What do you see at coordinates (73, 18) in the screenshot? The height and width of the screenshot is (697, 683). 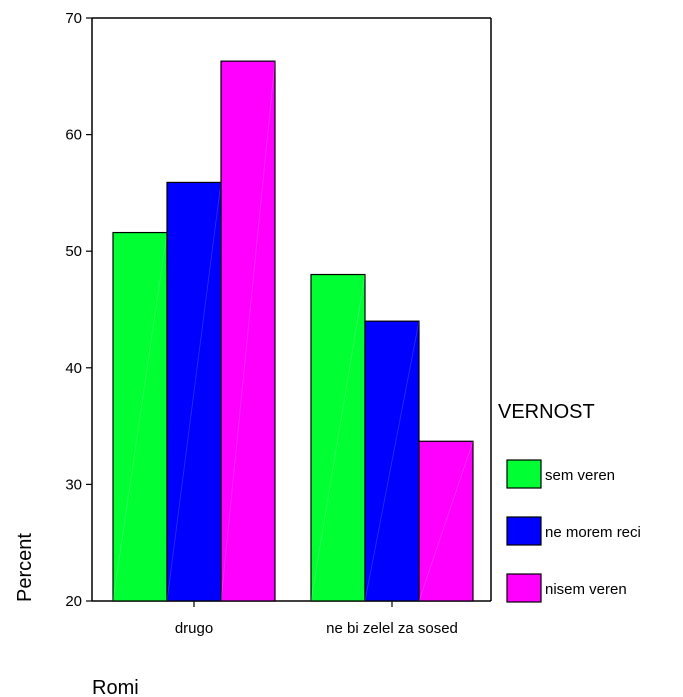 I see `y-tick-label: 70` at bounding box center [73, 18].